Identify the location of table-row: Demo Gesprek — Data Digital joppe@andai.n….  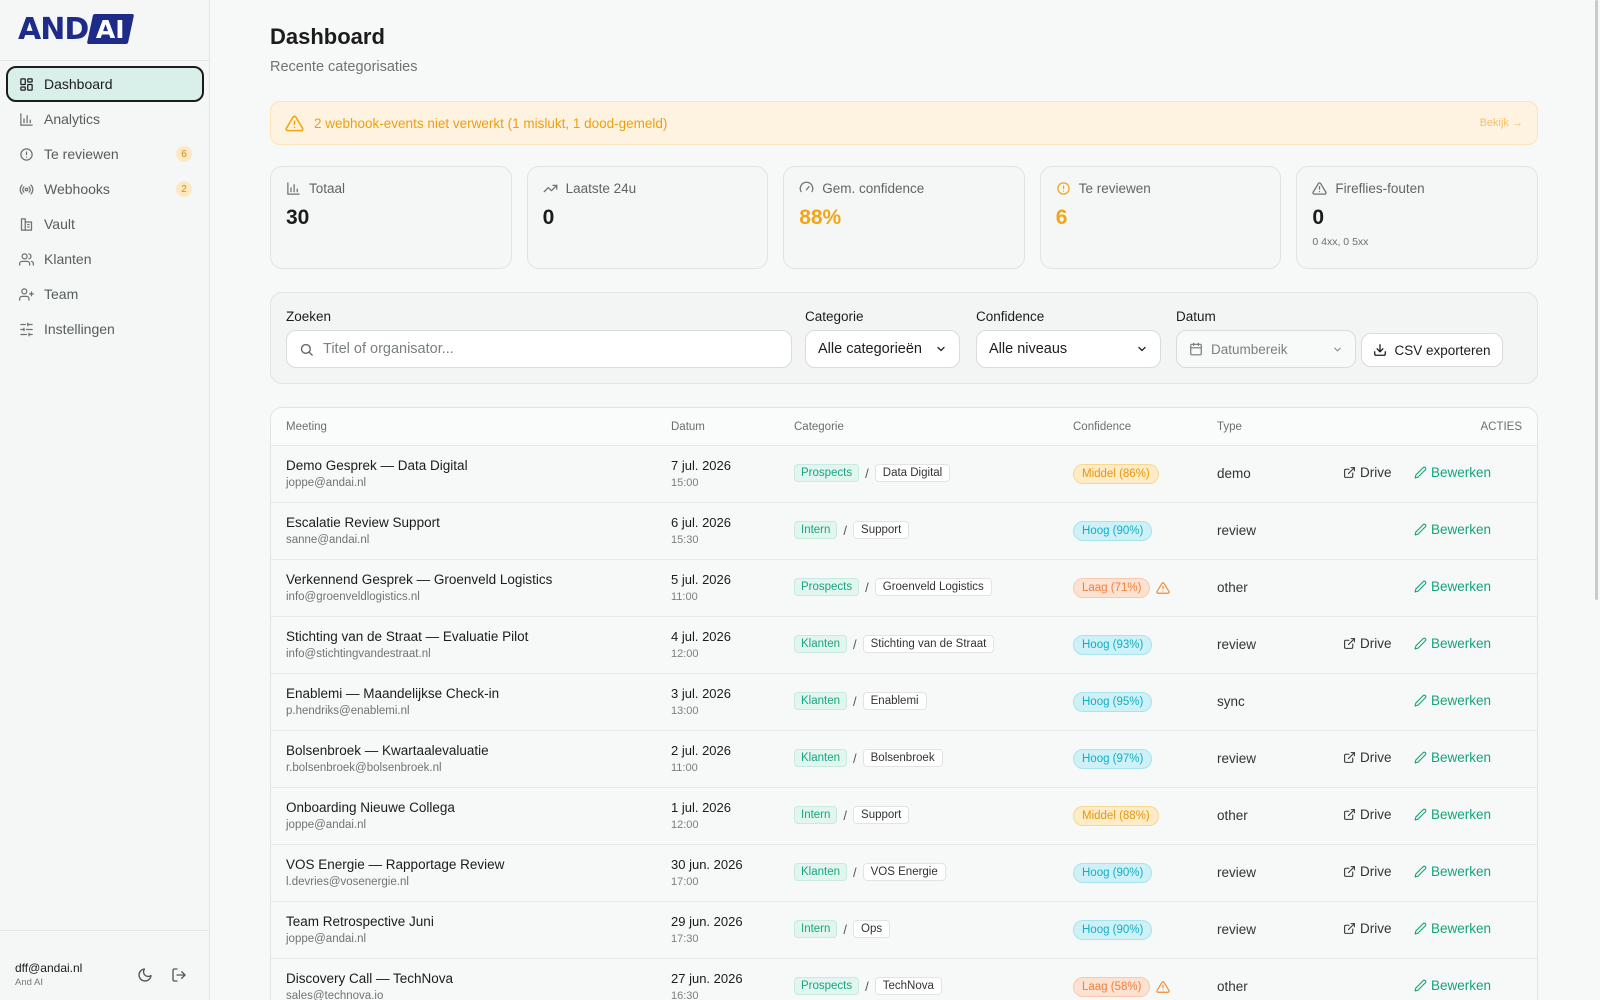
(904, 474).